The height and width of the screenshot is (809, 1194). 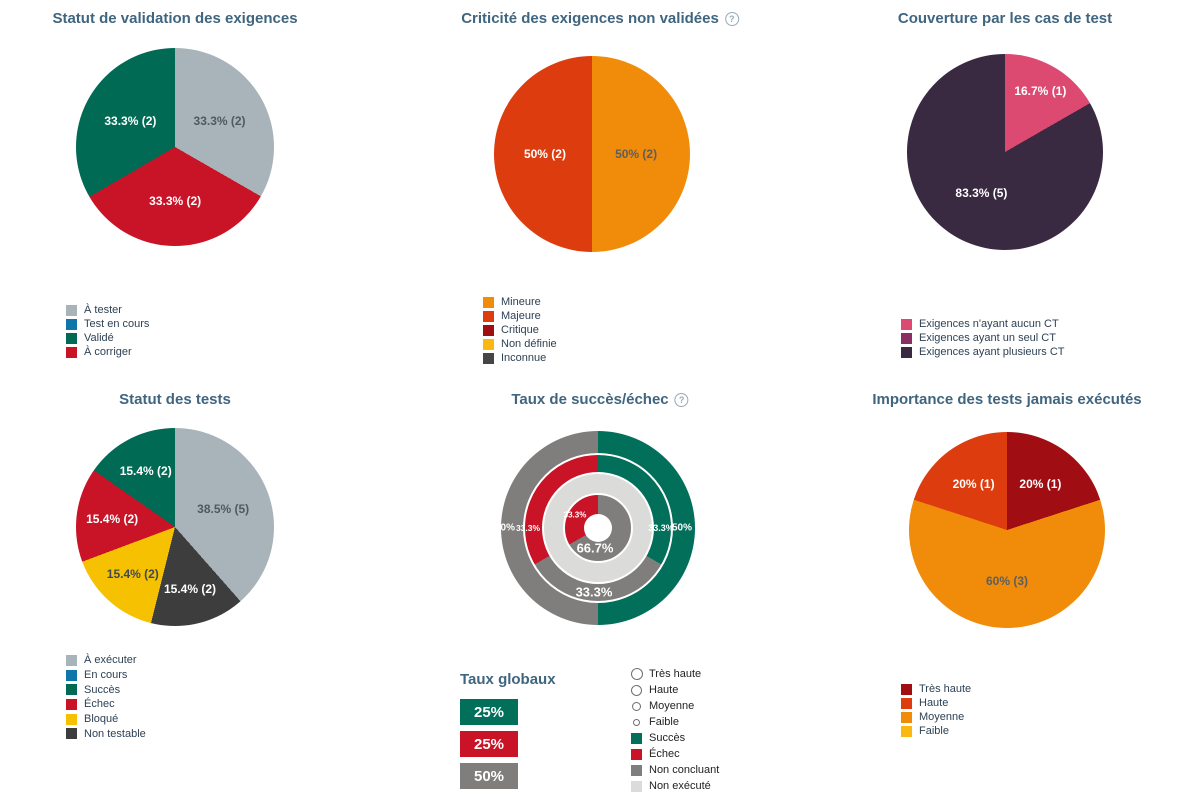 I want to click on legend-item: Exigences ayant un seul CT, so click(x=982, y=338).